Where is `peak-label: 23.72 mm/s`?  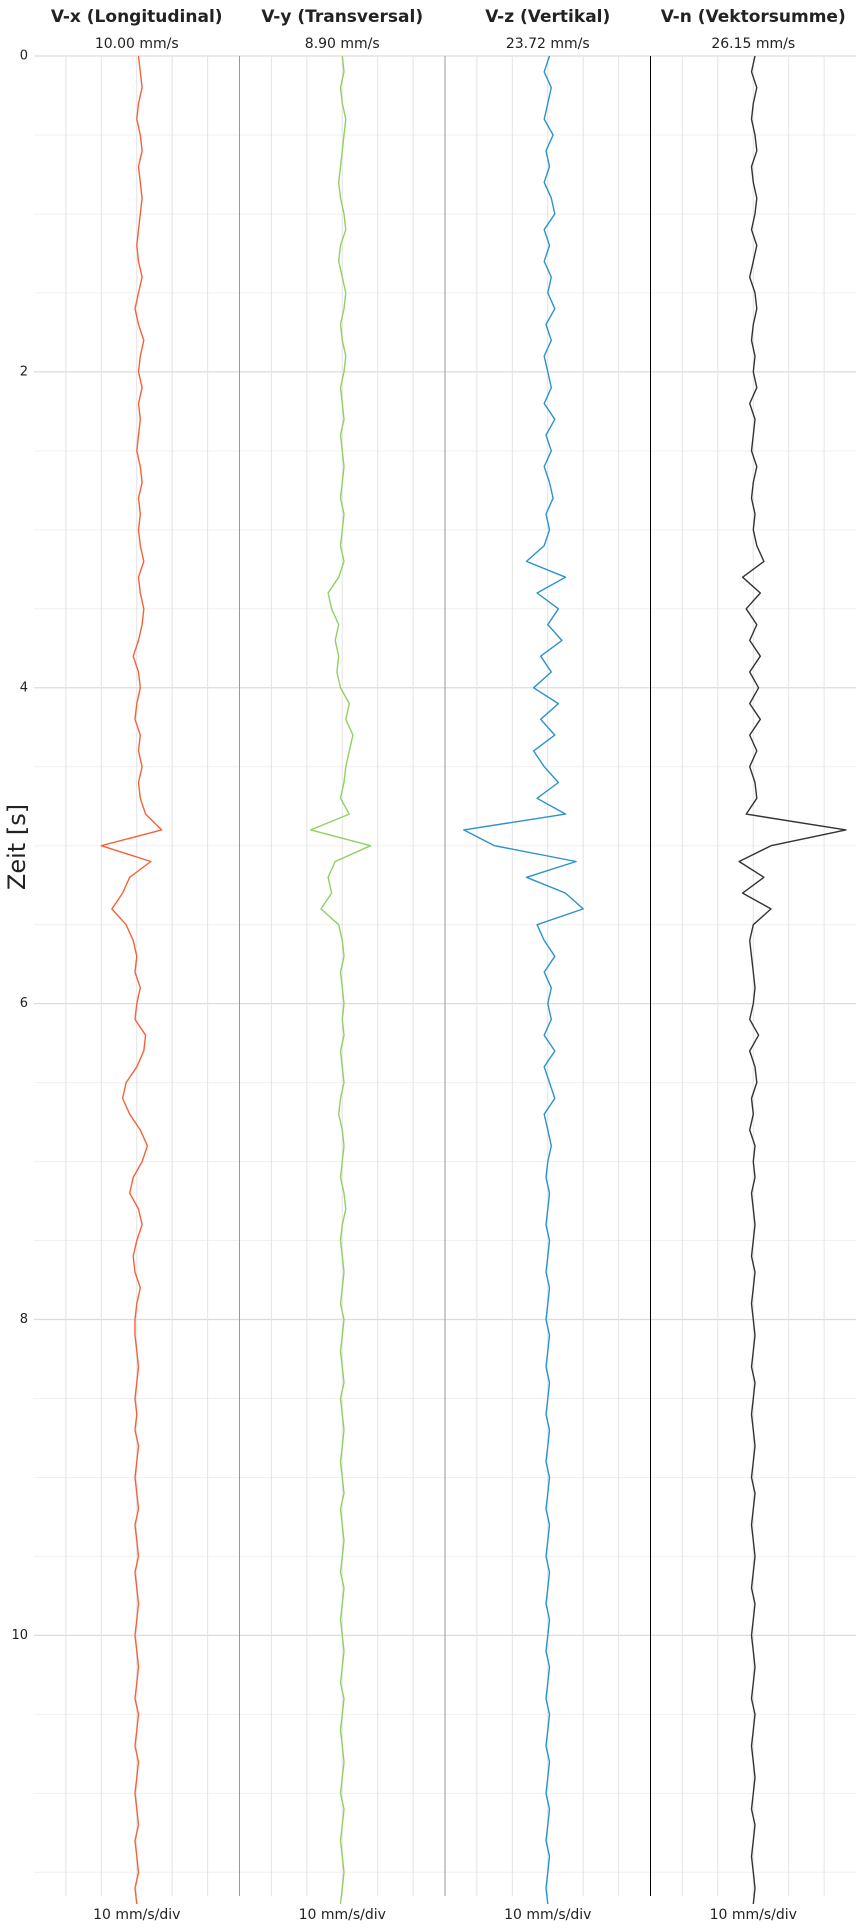 peak-label: 23.72 mm/s is located at coordinates (548, 44).